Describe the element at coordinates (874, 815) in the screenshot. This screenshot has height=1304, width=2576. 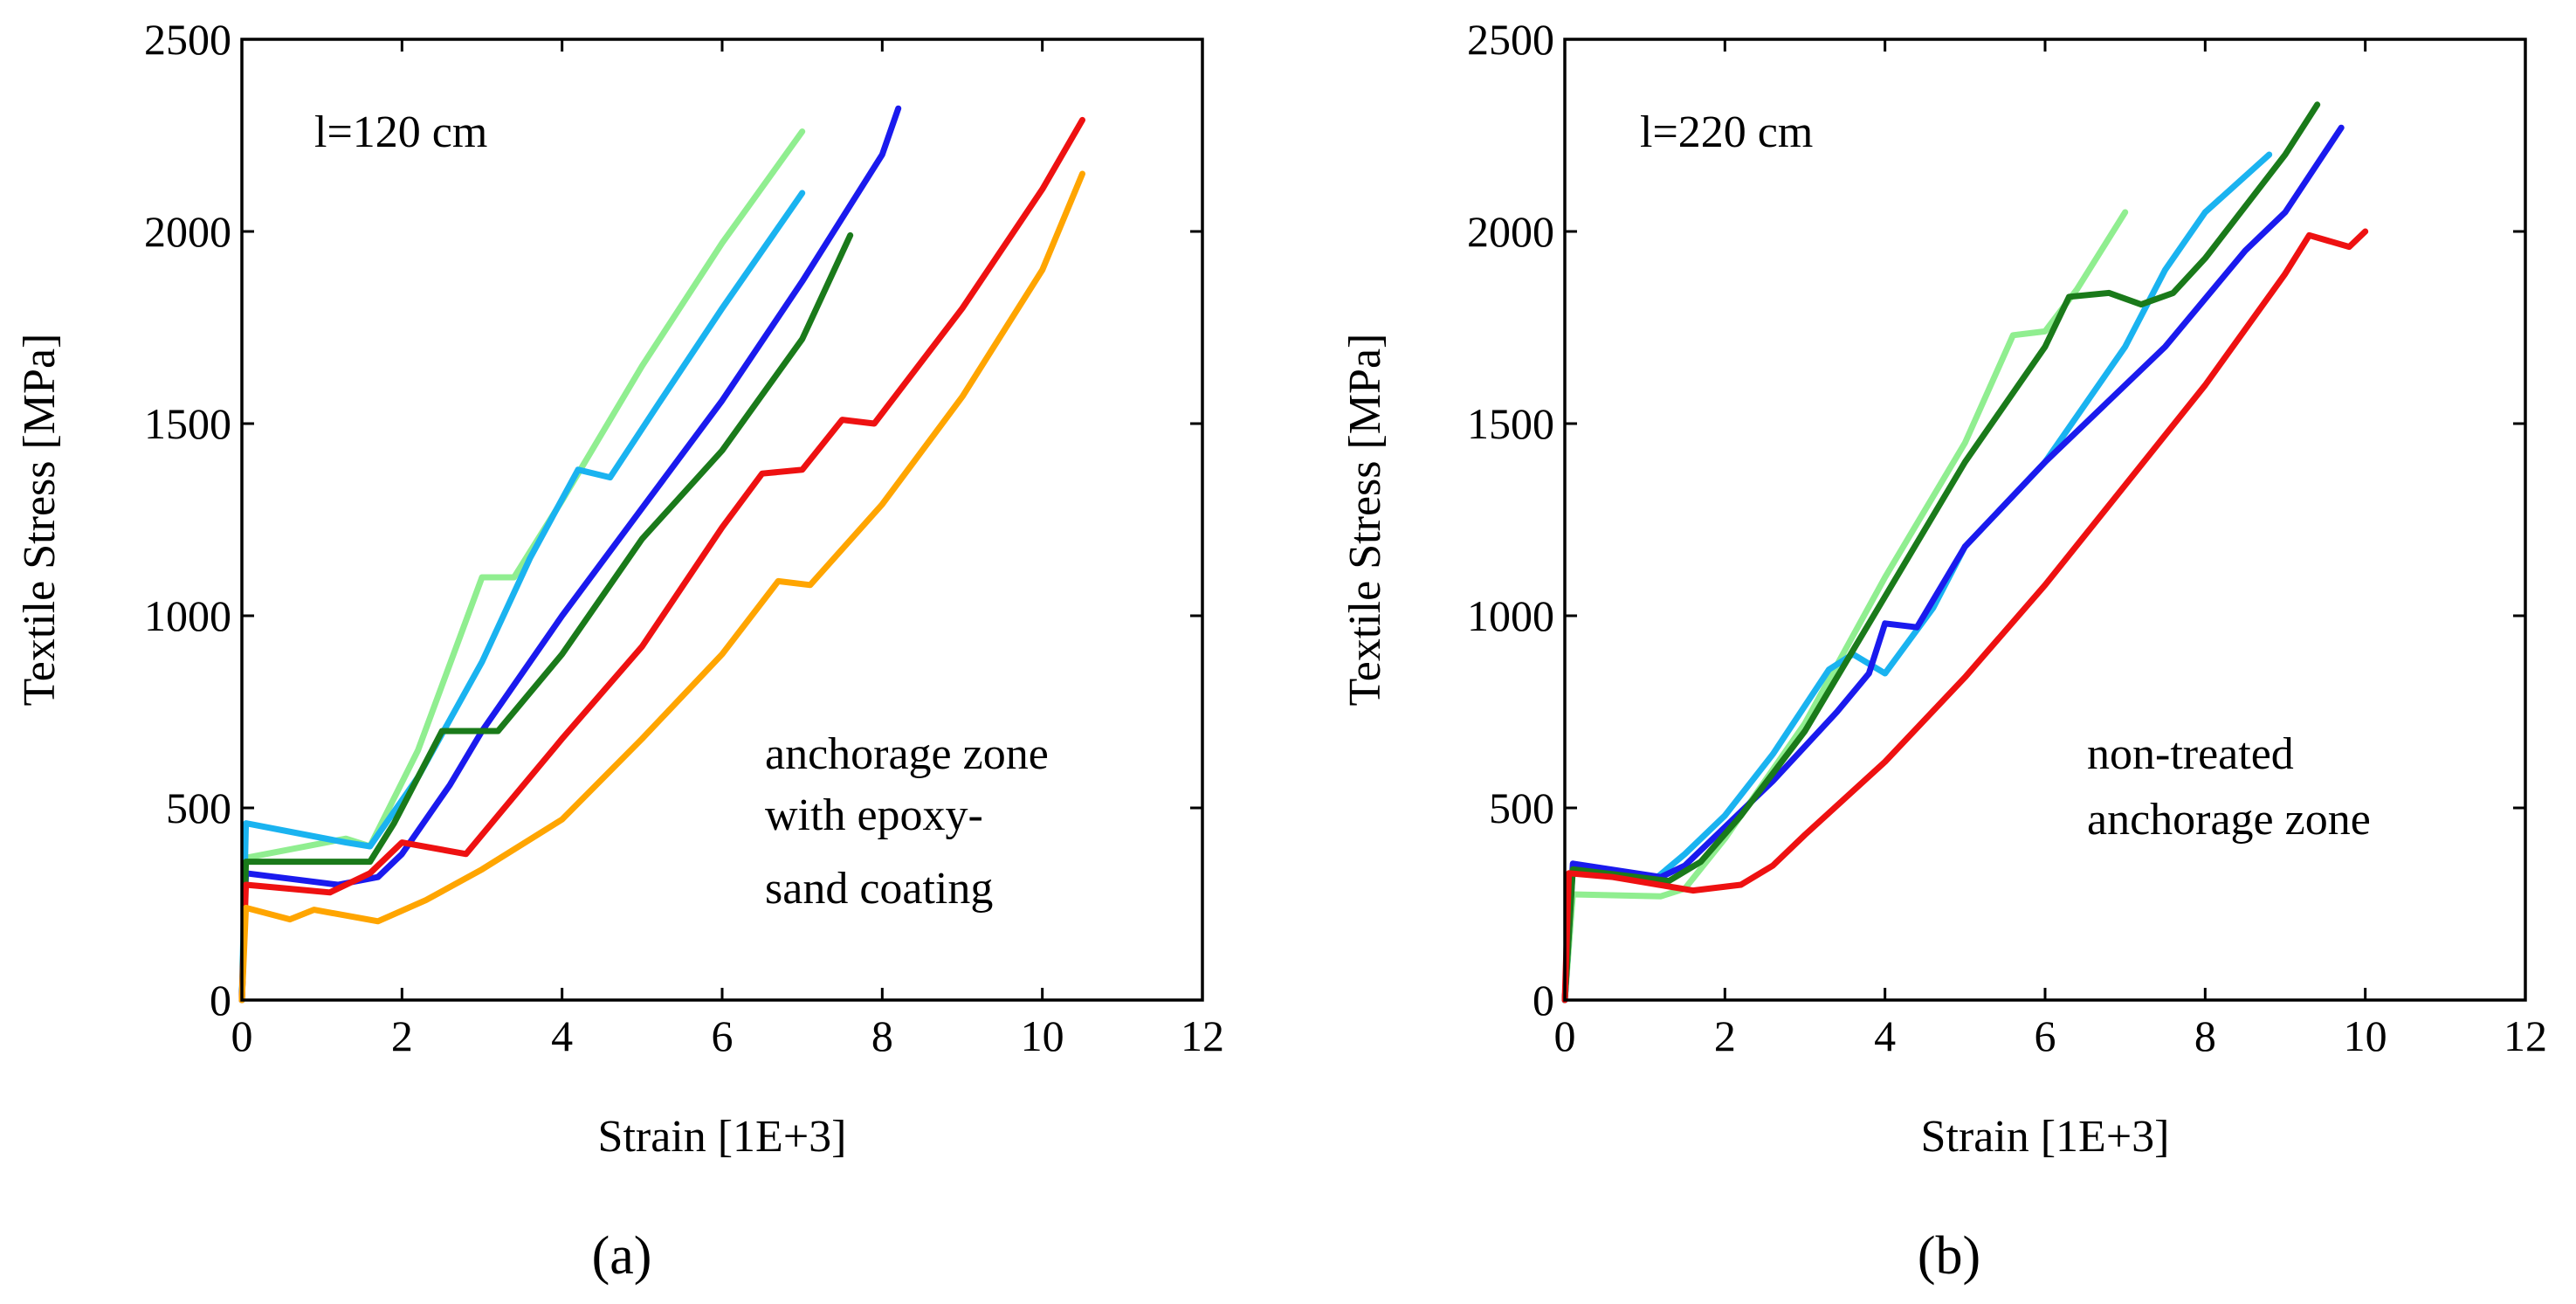
I see `condition-note-line-2: with epoxy-` at that location.